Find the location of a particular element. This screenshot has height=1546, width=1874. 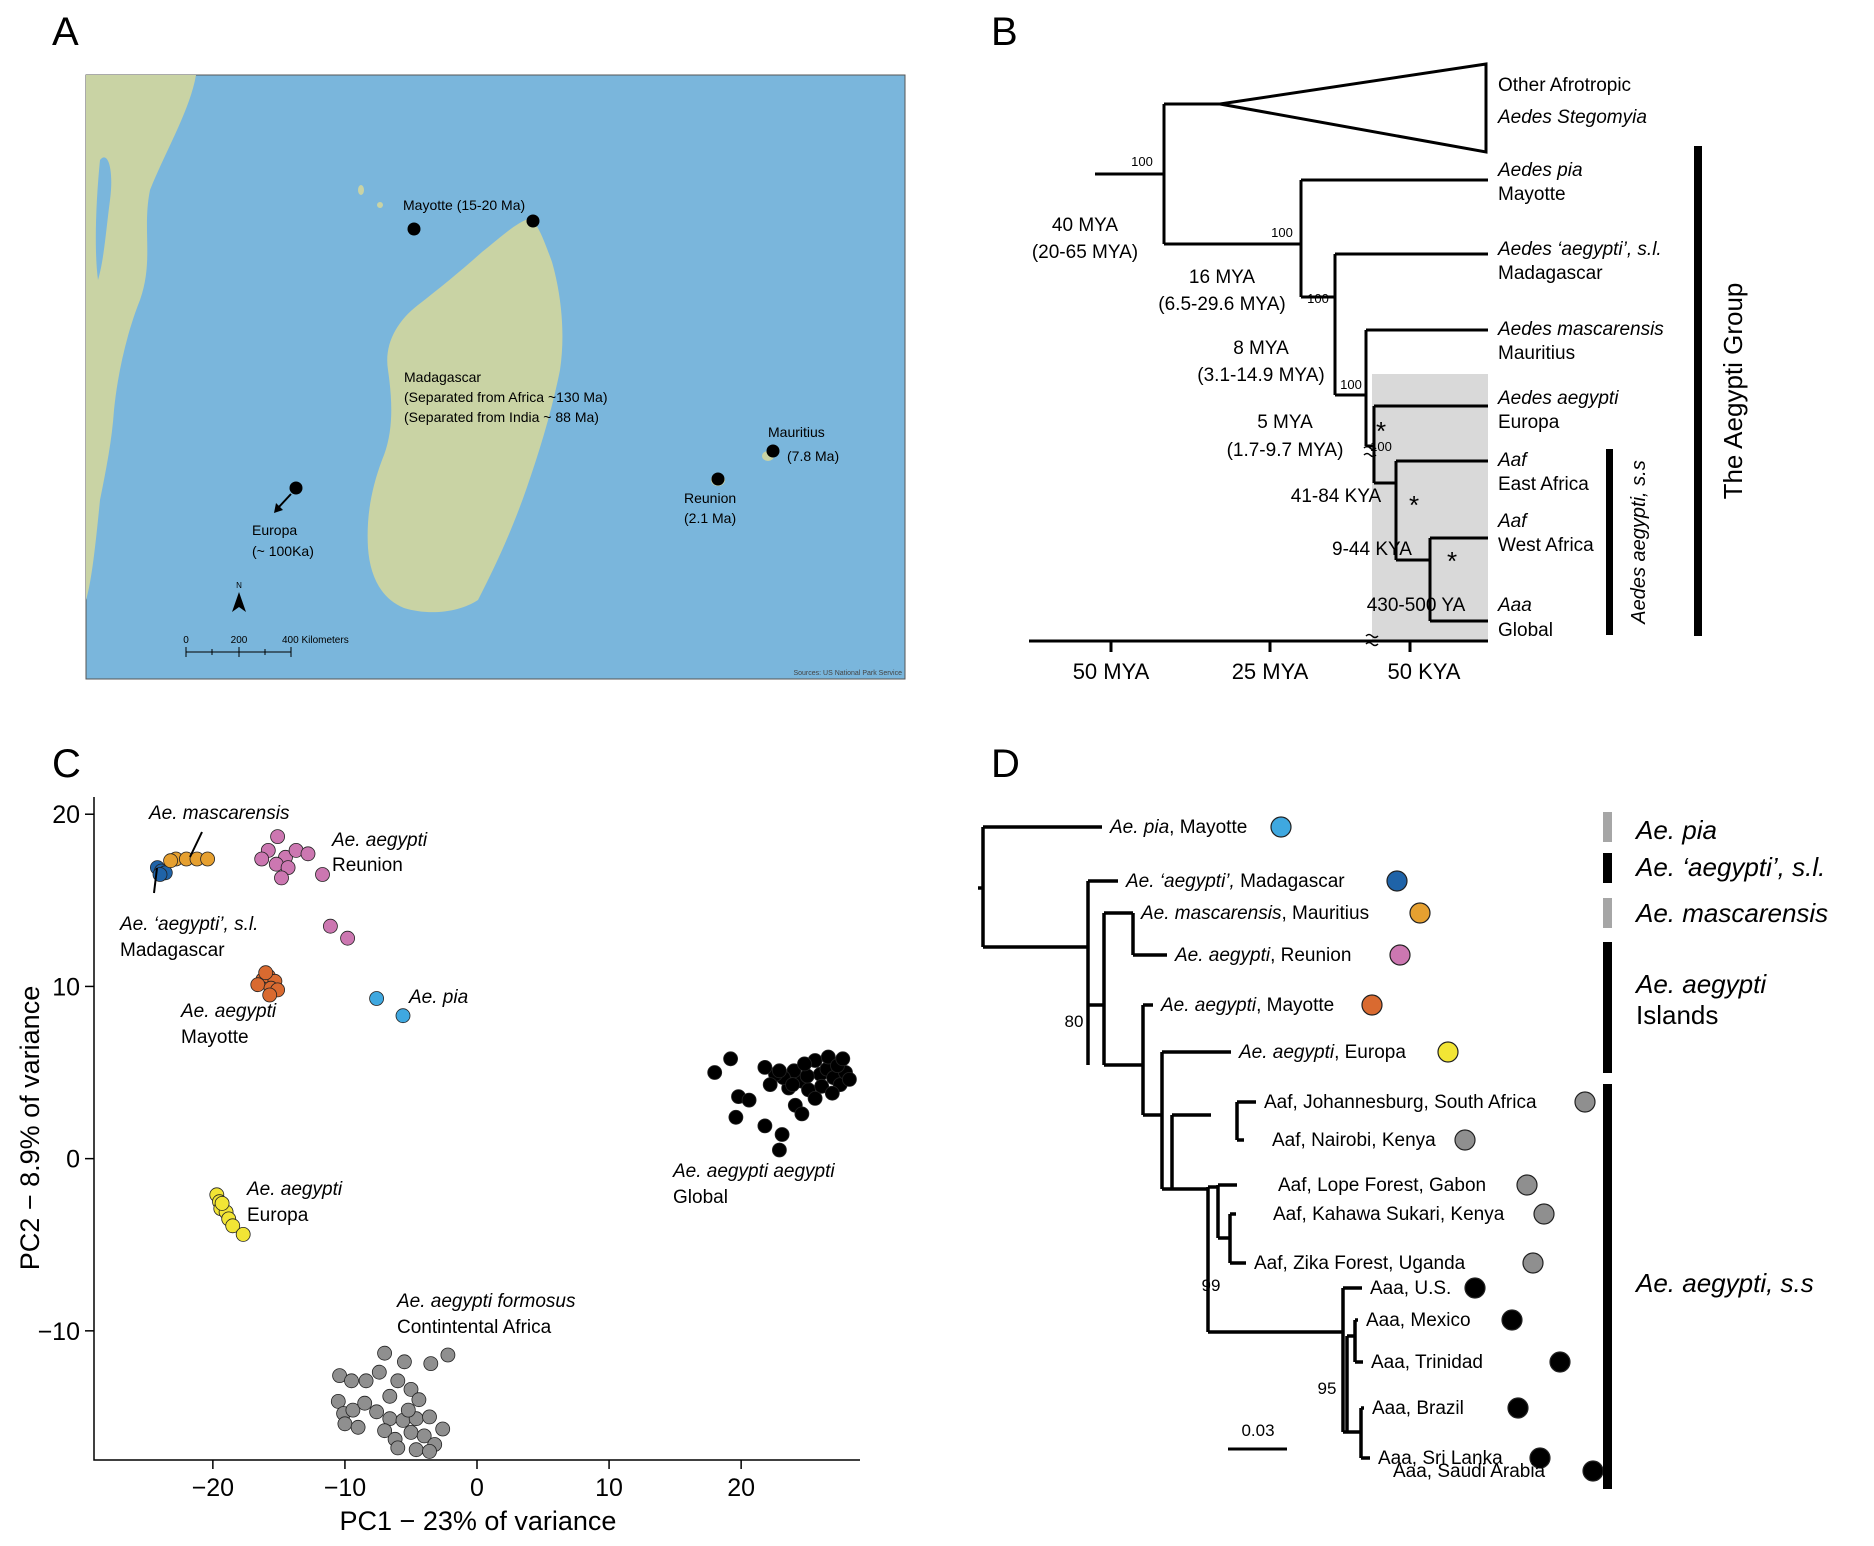

axis-50-kya: 50 KYA is located at coordinates (1424, 671).